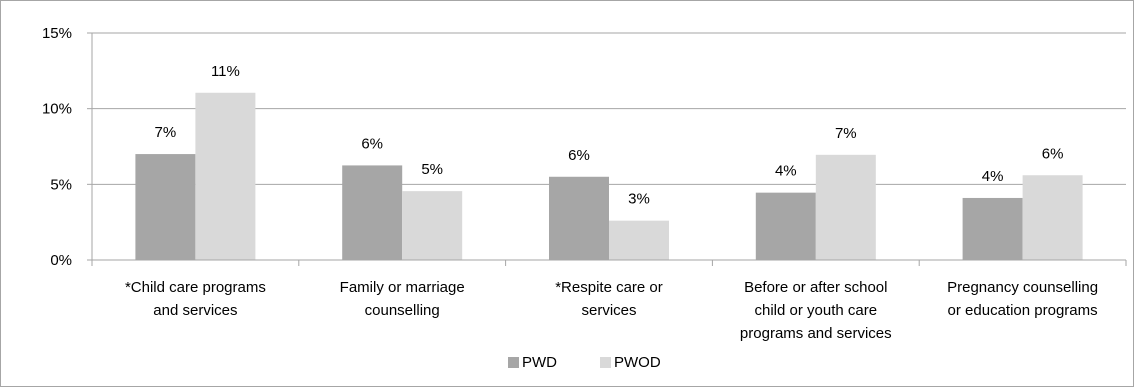  What do you see at coordinates (67, 147) in the screenshot?
I see `y-axis: 0% 5% 10% 15%` at bounding box center [67, 147].